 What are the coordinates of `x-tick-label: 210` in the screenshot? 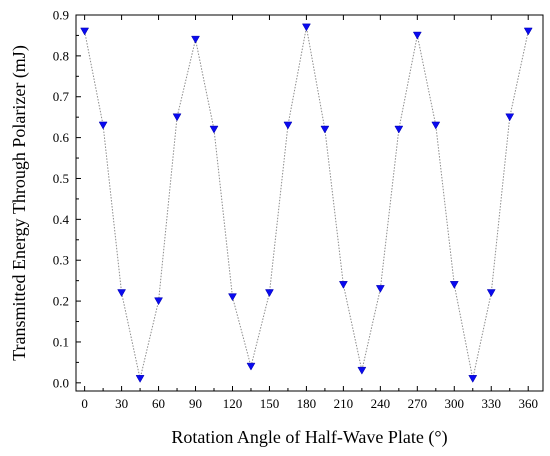 It's located at (344, 403).